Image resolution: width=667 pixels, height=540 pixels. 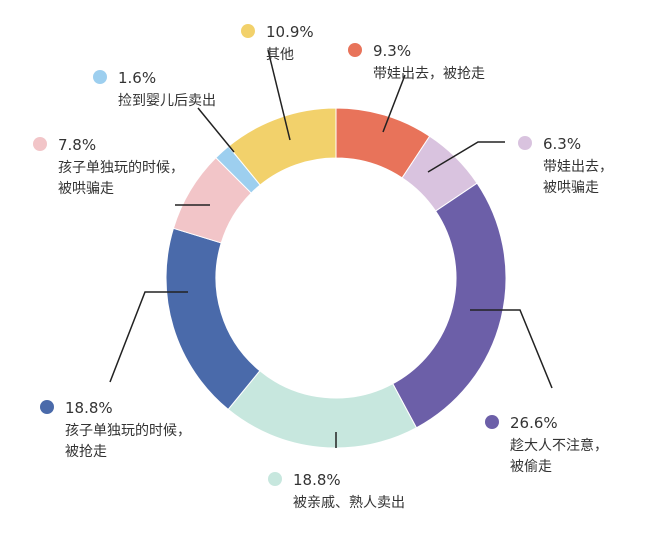 What do you see at coordinates (121, 168) in the screenshot?
I see `category-label-6-line-1: 孩子单独玩的时候，` at bounding box center [121, 168].